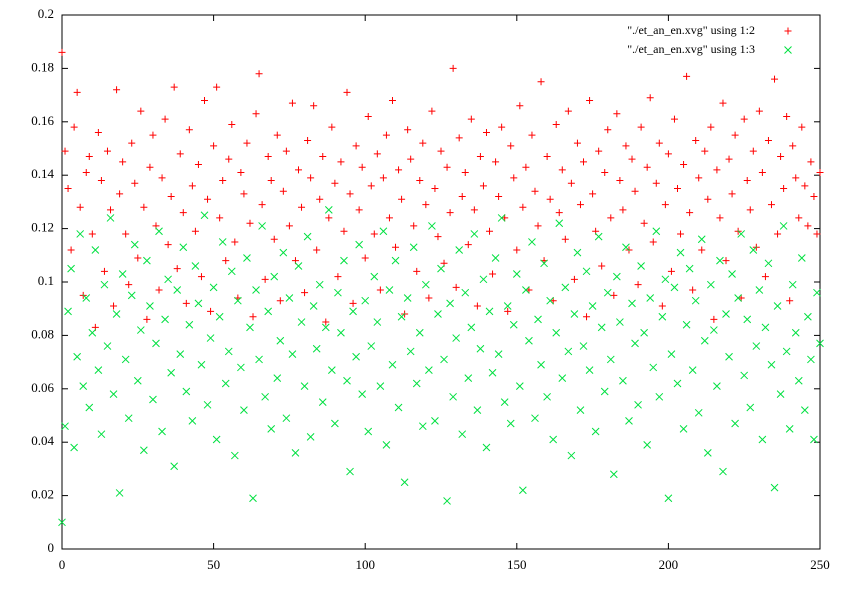 The width and height of the screenshot is (843, 591). Describe the element at coordinates (691, 30) in the screenshot. I see `legend-label: "./et_an_en.xvg" using 1:2` at that location.